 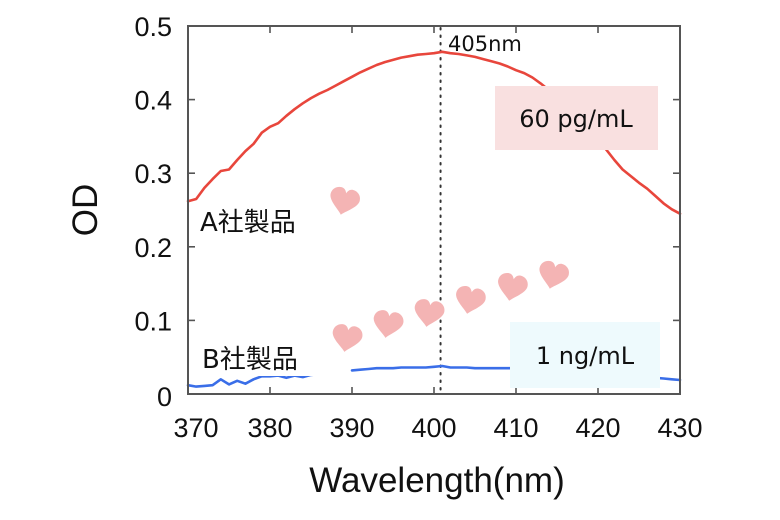 What do you see at coordinates (436, 480) in the screenshot?
I see `x-axis-title: Wavelength(nm)` at bounding box center [436, 480].